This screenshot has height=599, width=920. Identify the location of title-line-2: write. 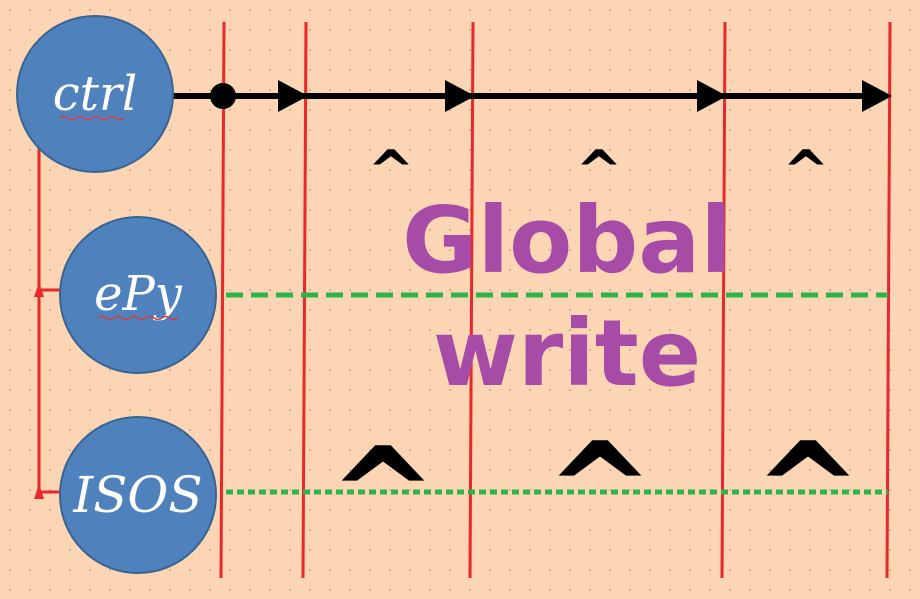
(567, 353).